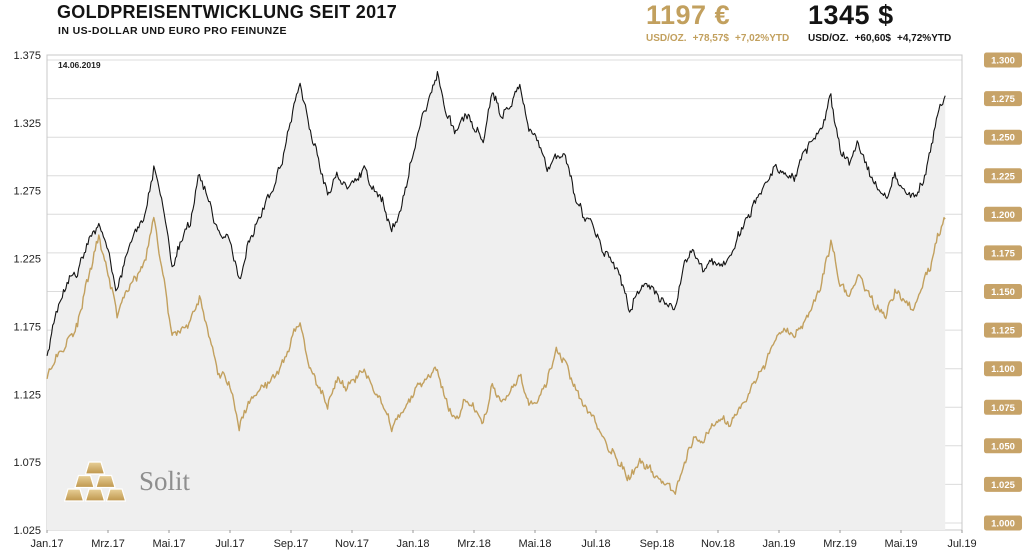 The width and height of the screenshot is (1024, 559). I want to click on svg-text: 1.150, so click(1003, 292).